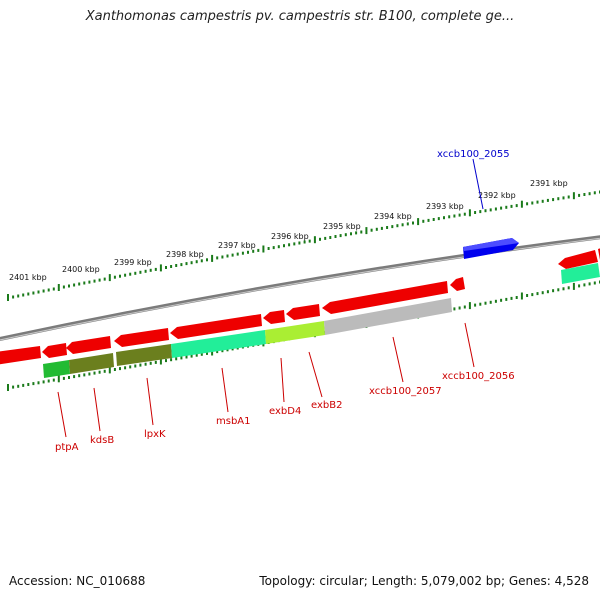  What do you see at coordinates (491, 248) in the screenshot?
I see `gene-xccb100_2055` at bounding box center [491, 248].